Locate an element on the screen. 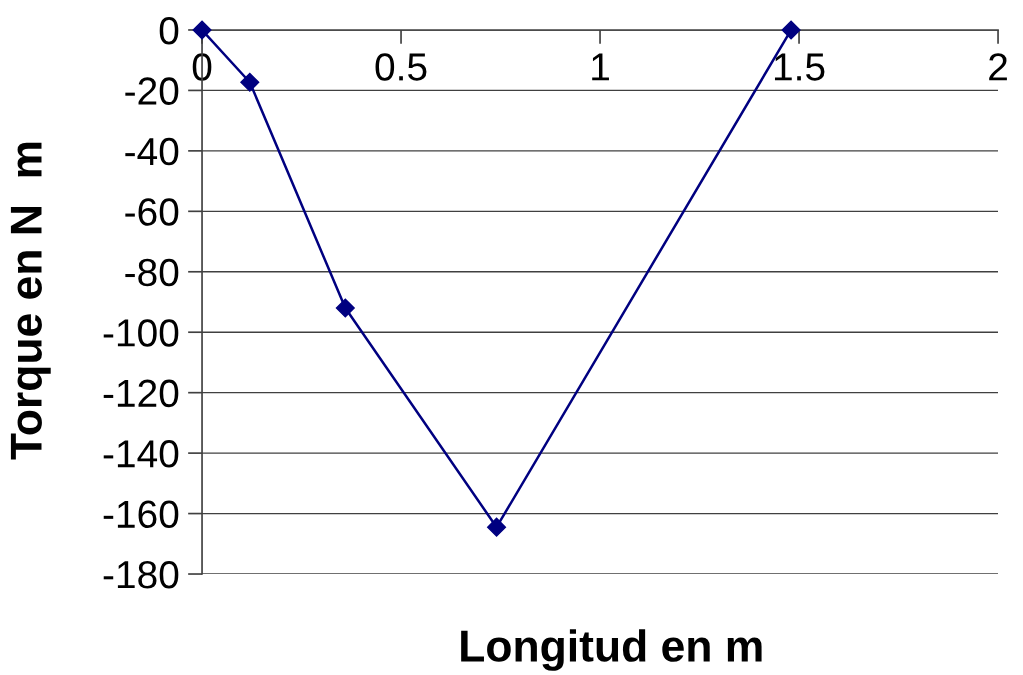 Image resolution: width=1023 pixels, height=675 pixels. y-tick-label: -140 is located at coordinates (141, 454).